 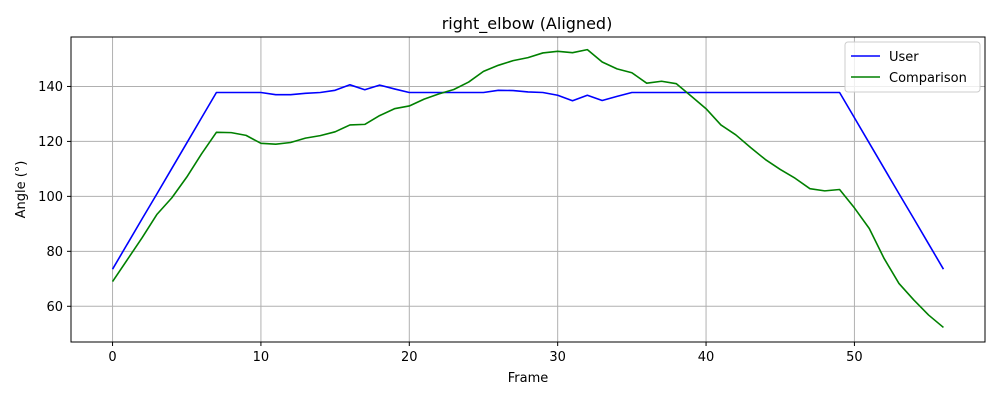 I want to click on x-tick-label: 30, so click(x=557, y=357).